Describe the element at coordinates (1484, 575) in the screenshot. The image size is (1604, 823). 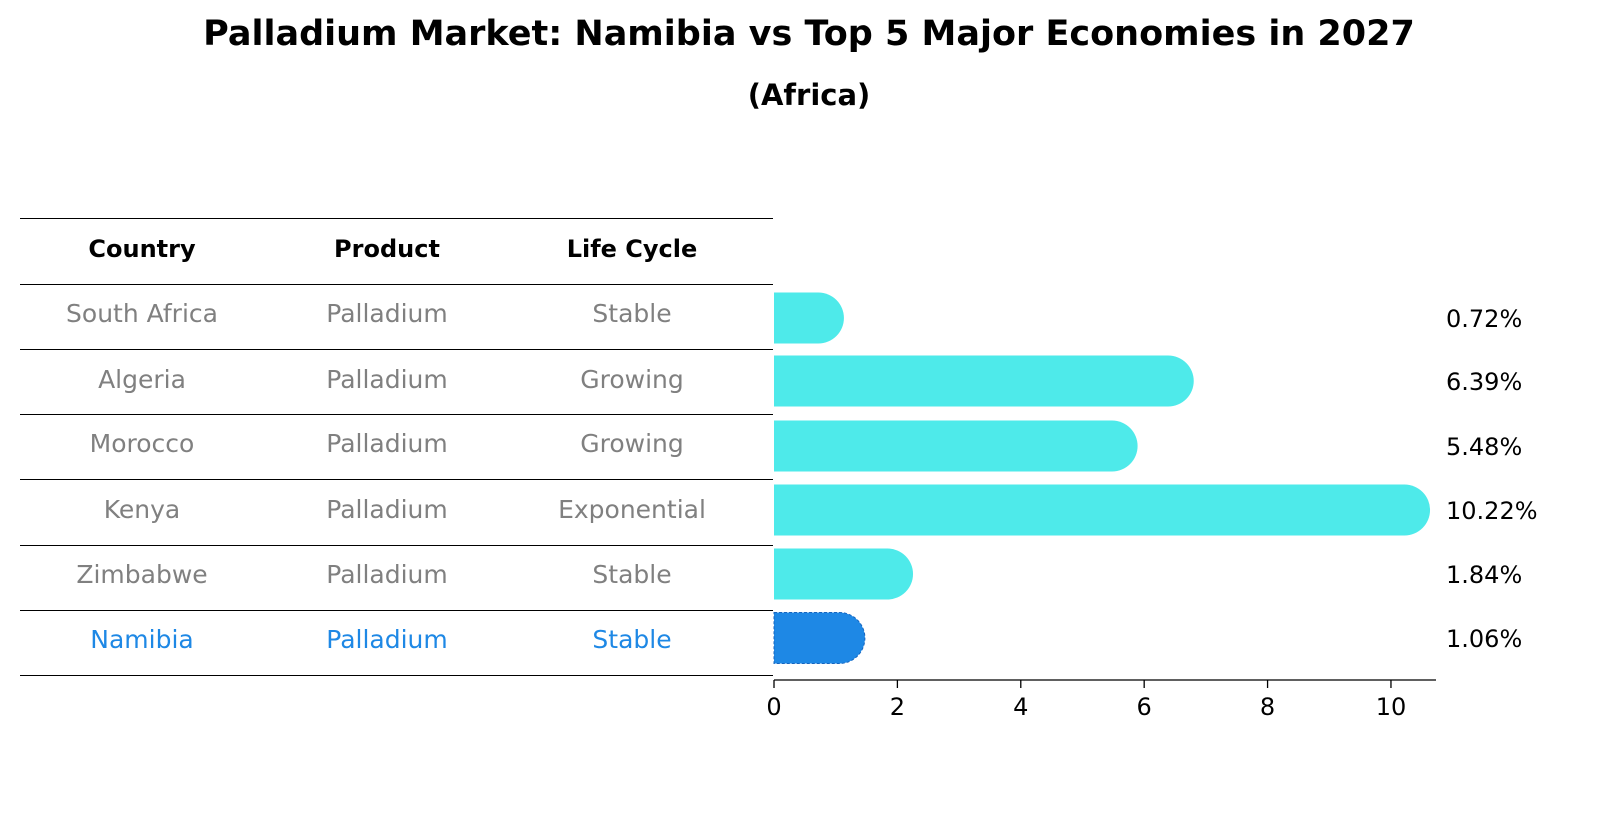
I see `value-label: 1.84%` at that location.